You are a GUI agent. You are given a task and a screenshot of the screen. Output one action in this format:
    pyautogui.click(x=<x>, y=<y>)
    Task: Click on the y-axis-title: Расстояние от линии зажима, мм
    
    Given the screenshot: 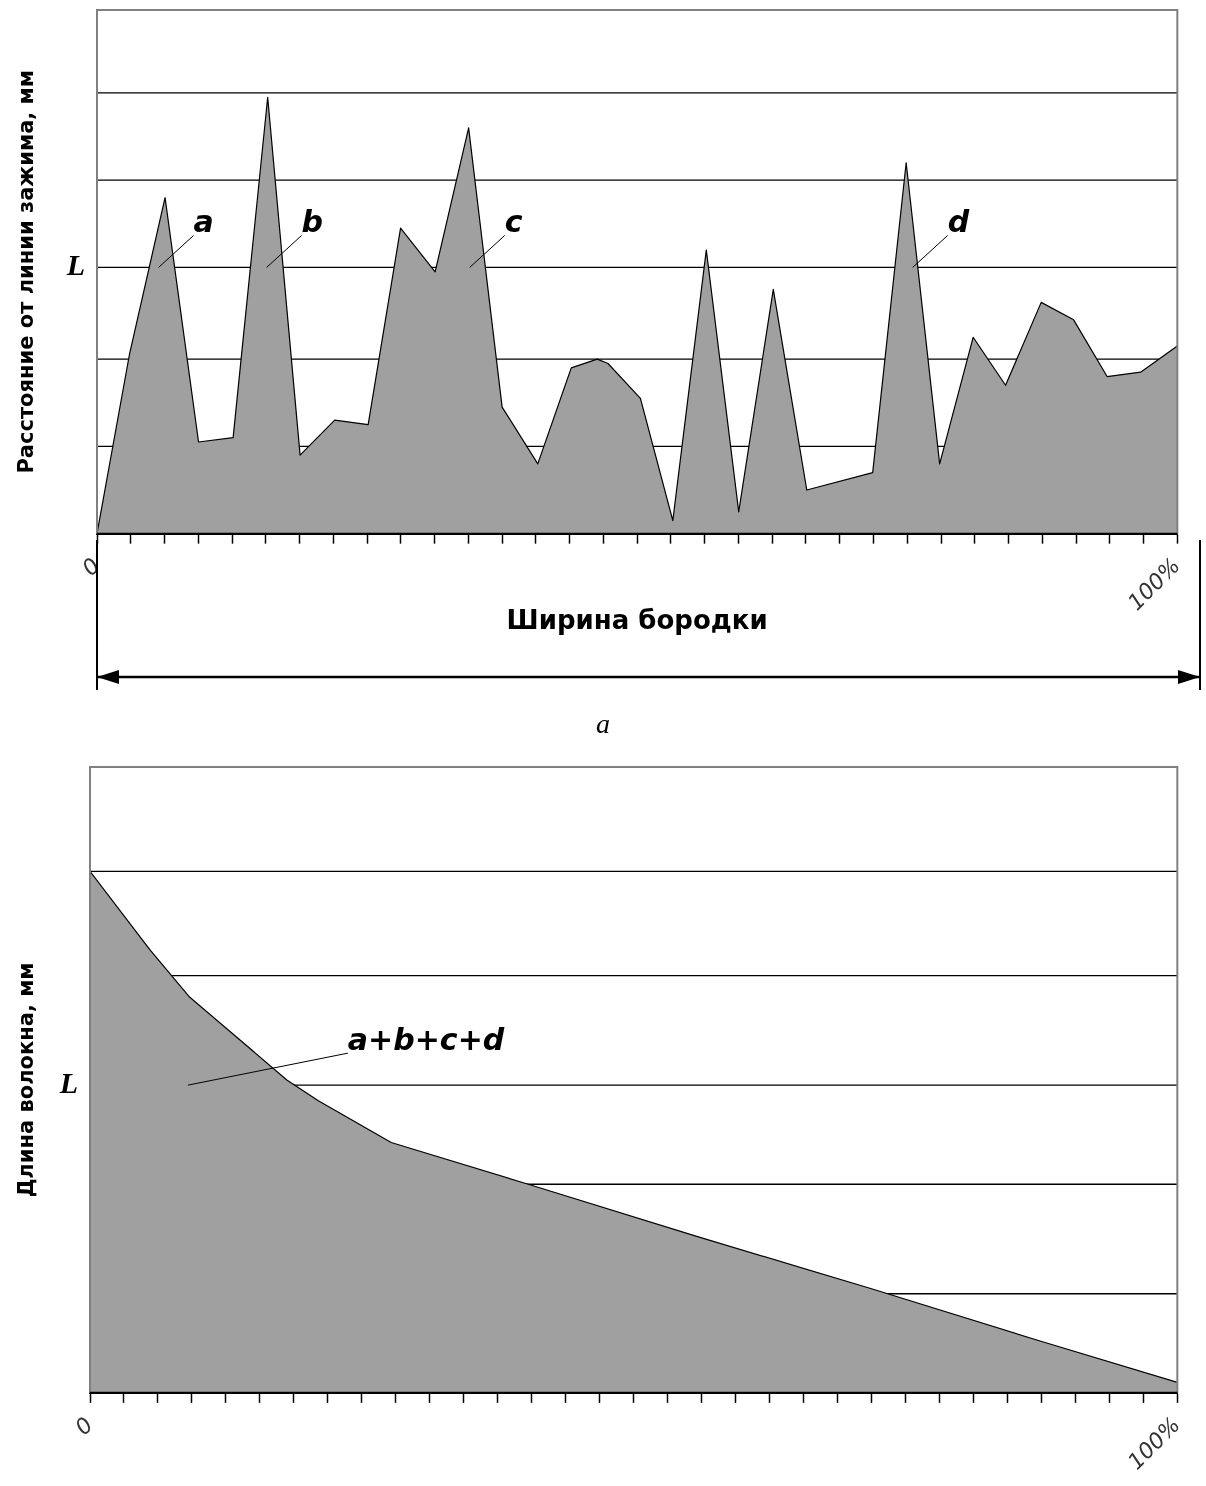 What is the action you would take?
    pyautogui.click(x=26, y=272)
    